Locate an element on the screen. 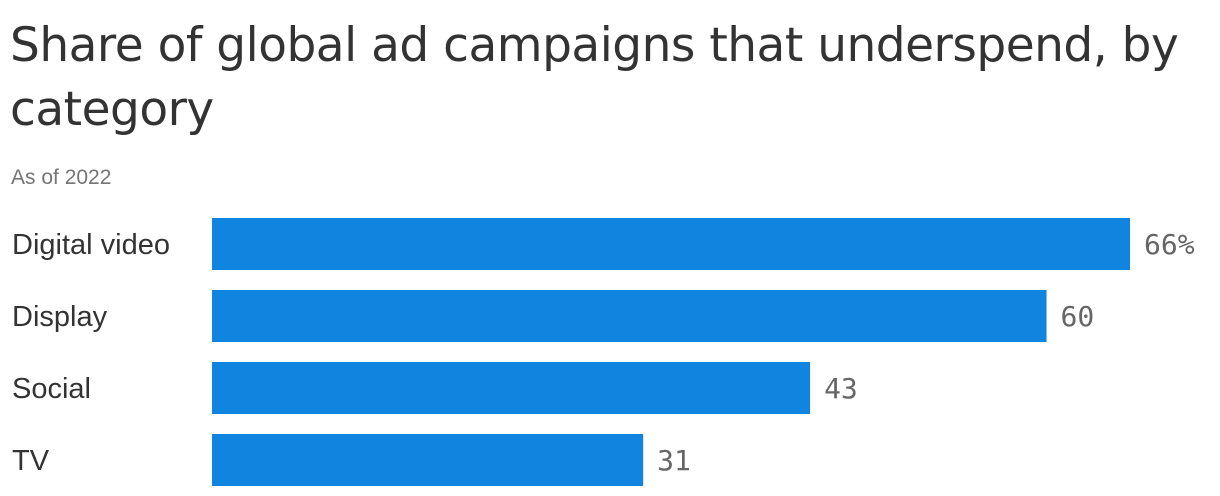 Image resolution: width=1220 pixels, height=496 pixels. value-label: 66% is located at coordinates (1169, 244).